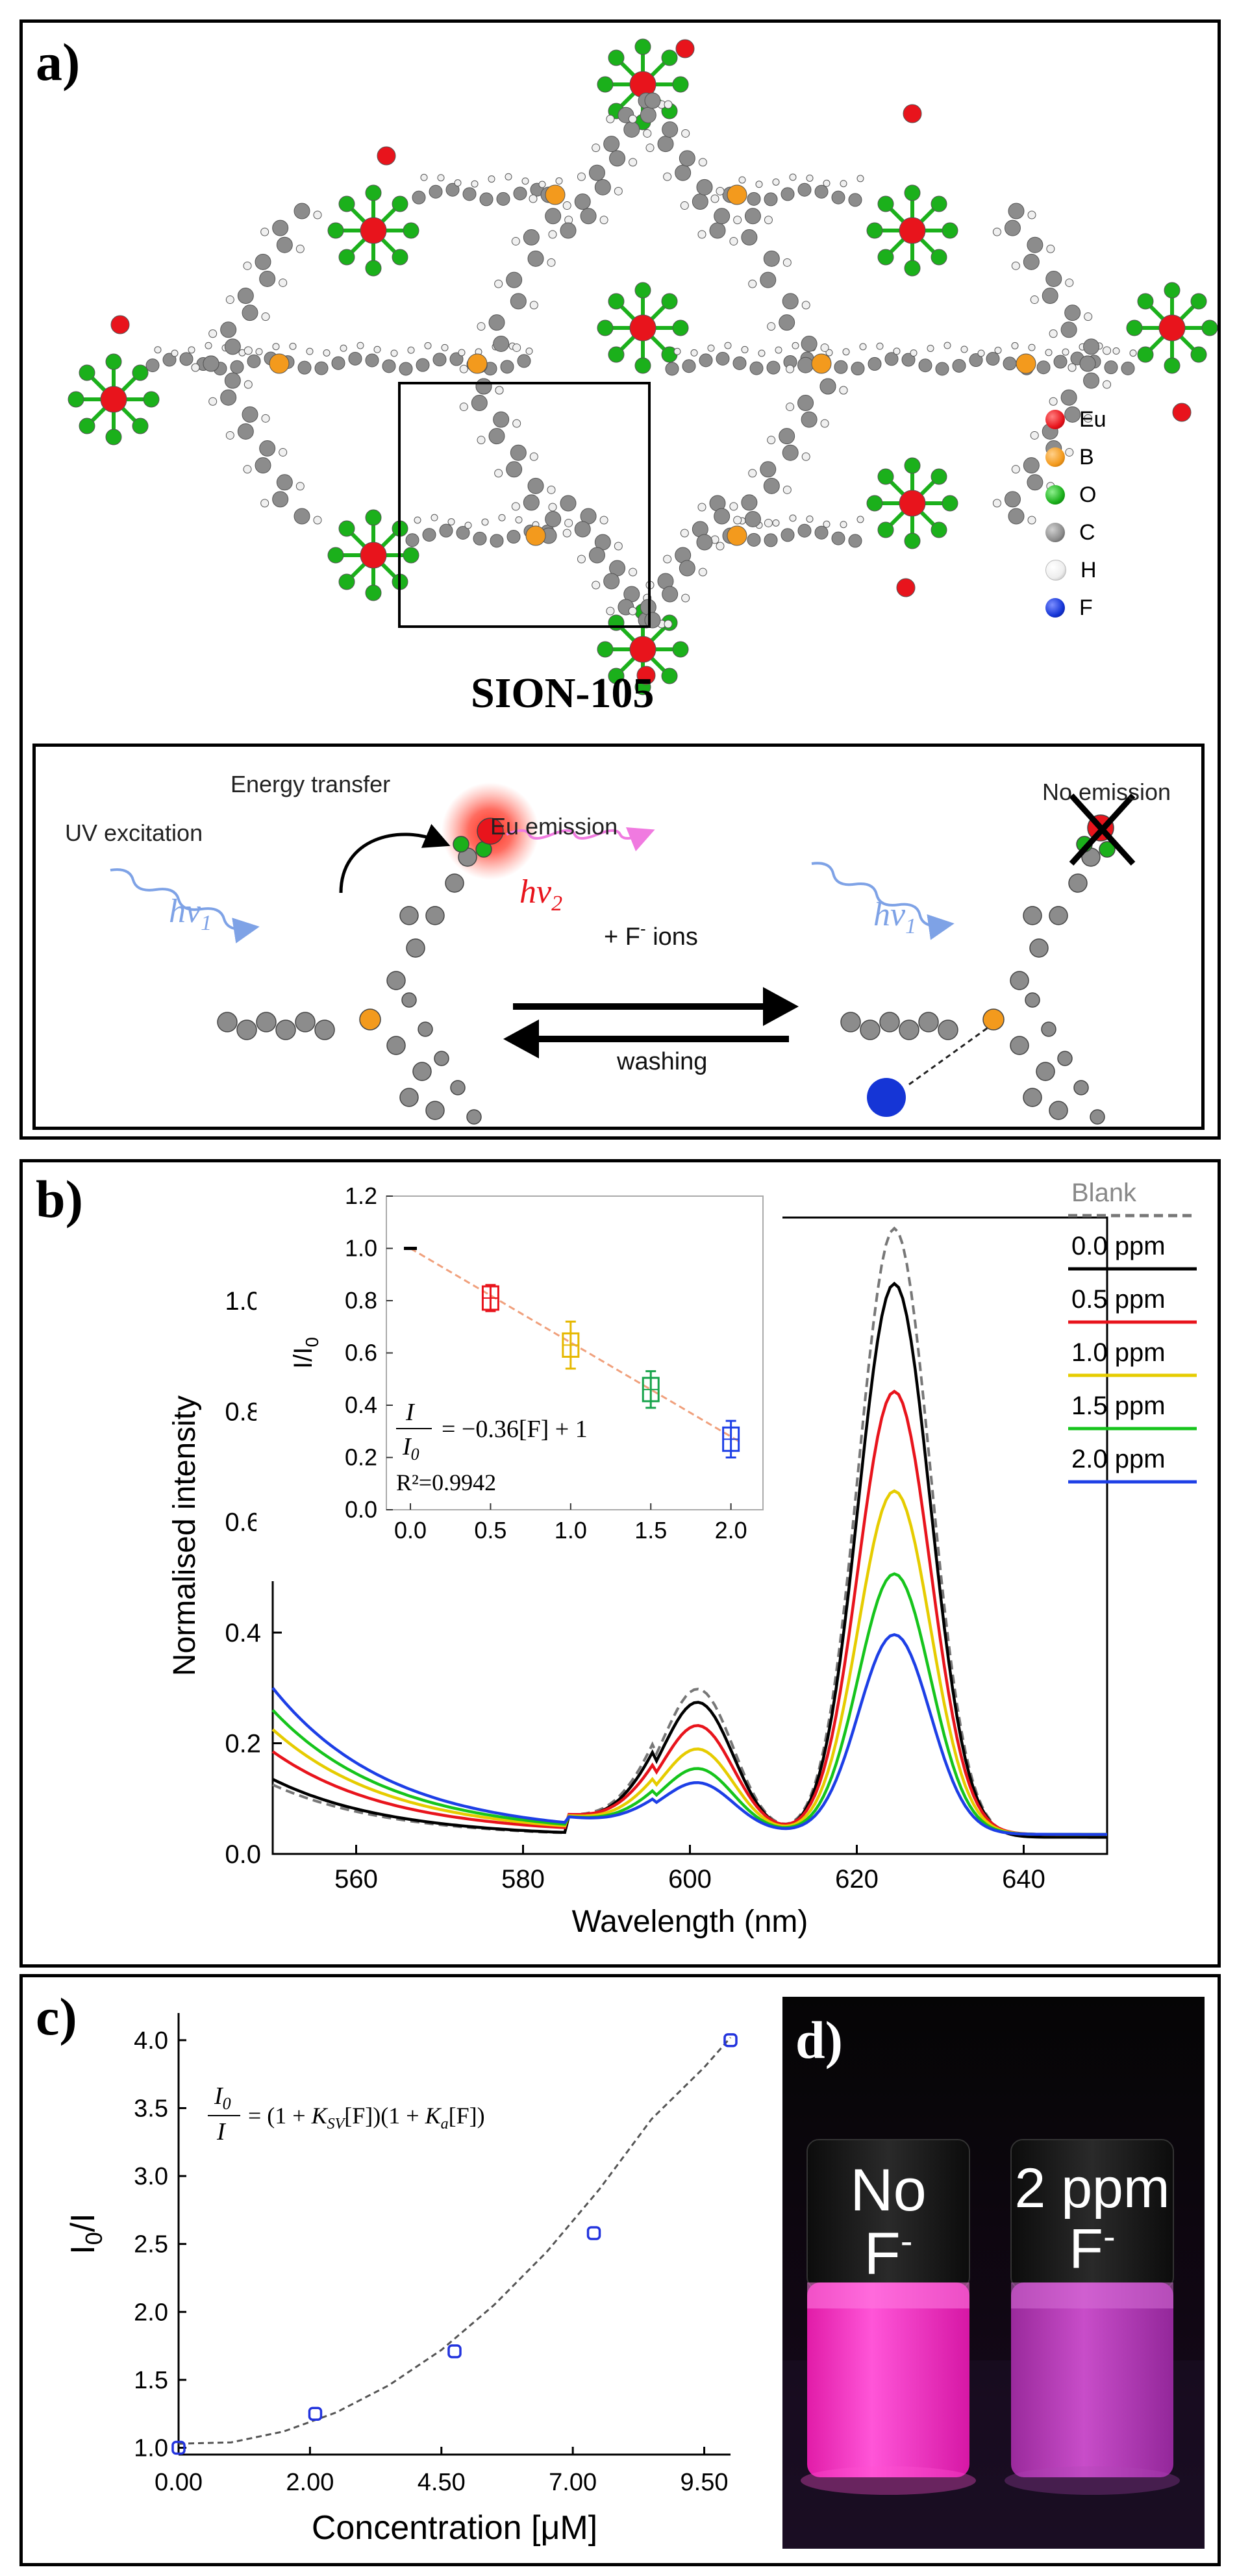  Describe the element at coordinates (56, 2016) in the screenshot. I see `panel-c-label: c)` at that location.